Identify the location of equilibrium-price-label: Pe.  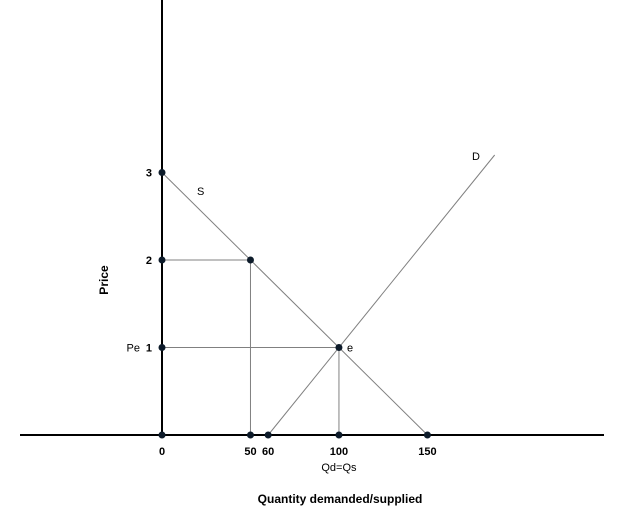
(133, 349).